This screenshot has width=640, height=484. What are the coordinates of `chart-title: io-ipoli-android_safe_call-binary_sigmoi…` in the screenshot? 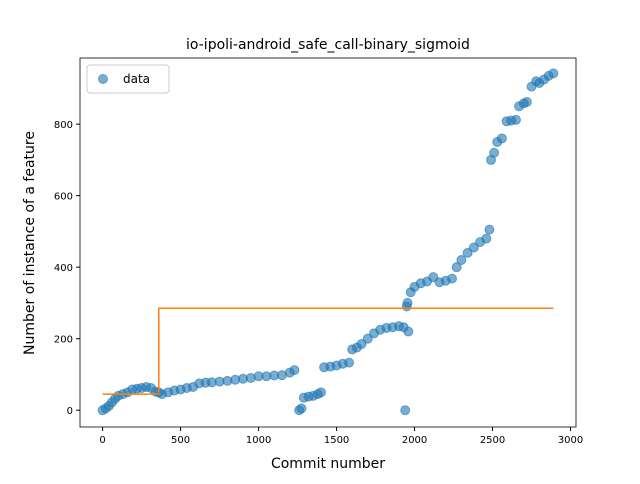 It's located at (328, 45).